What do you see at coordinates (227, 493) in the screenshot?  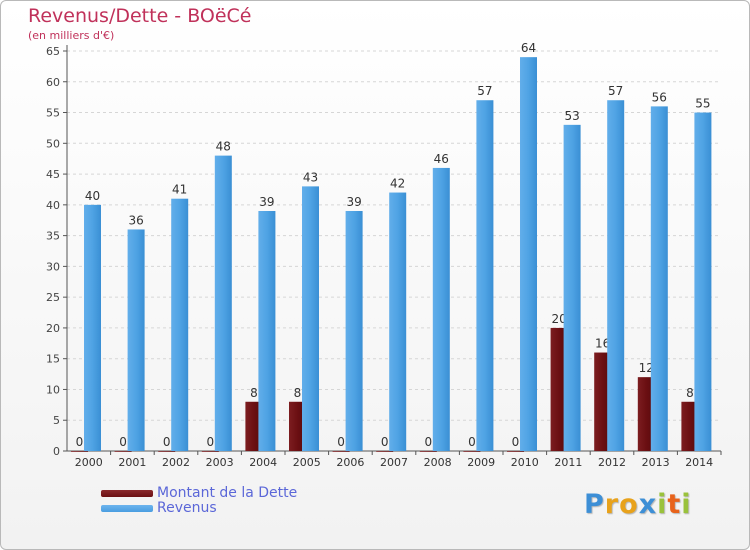 I see `legend-label-dette: Montant de la Dette` at bounding box center [227, 493].